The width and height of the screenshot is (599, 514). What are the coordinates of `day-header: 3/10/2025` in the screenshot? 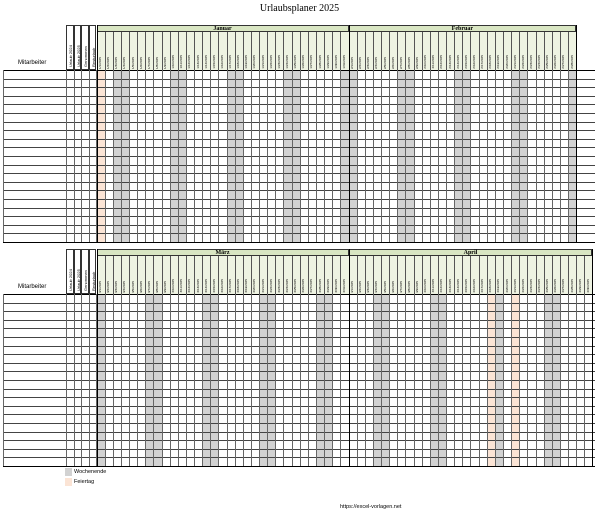 It's located at (173, 275).